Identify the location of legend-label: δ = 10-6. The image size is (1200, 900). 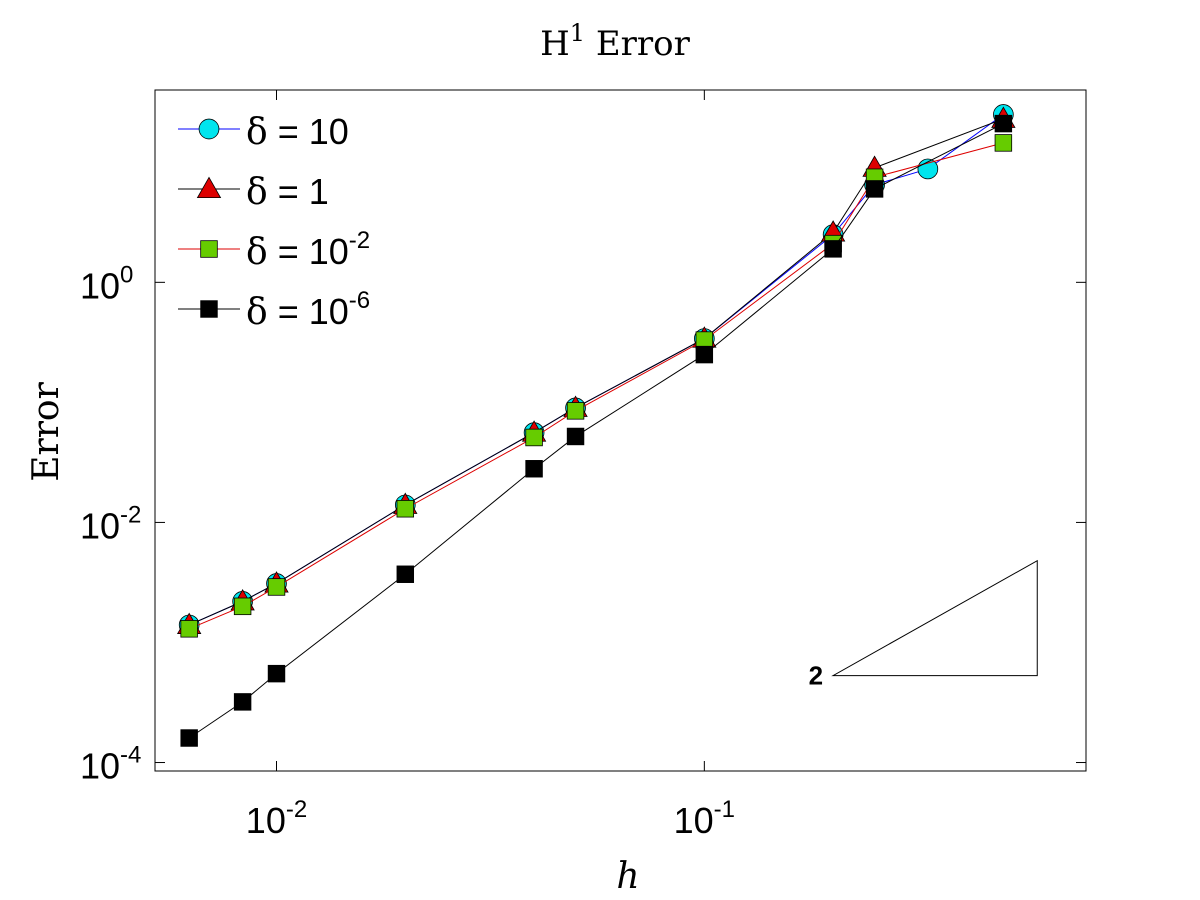
(308, 310).